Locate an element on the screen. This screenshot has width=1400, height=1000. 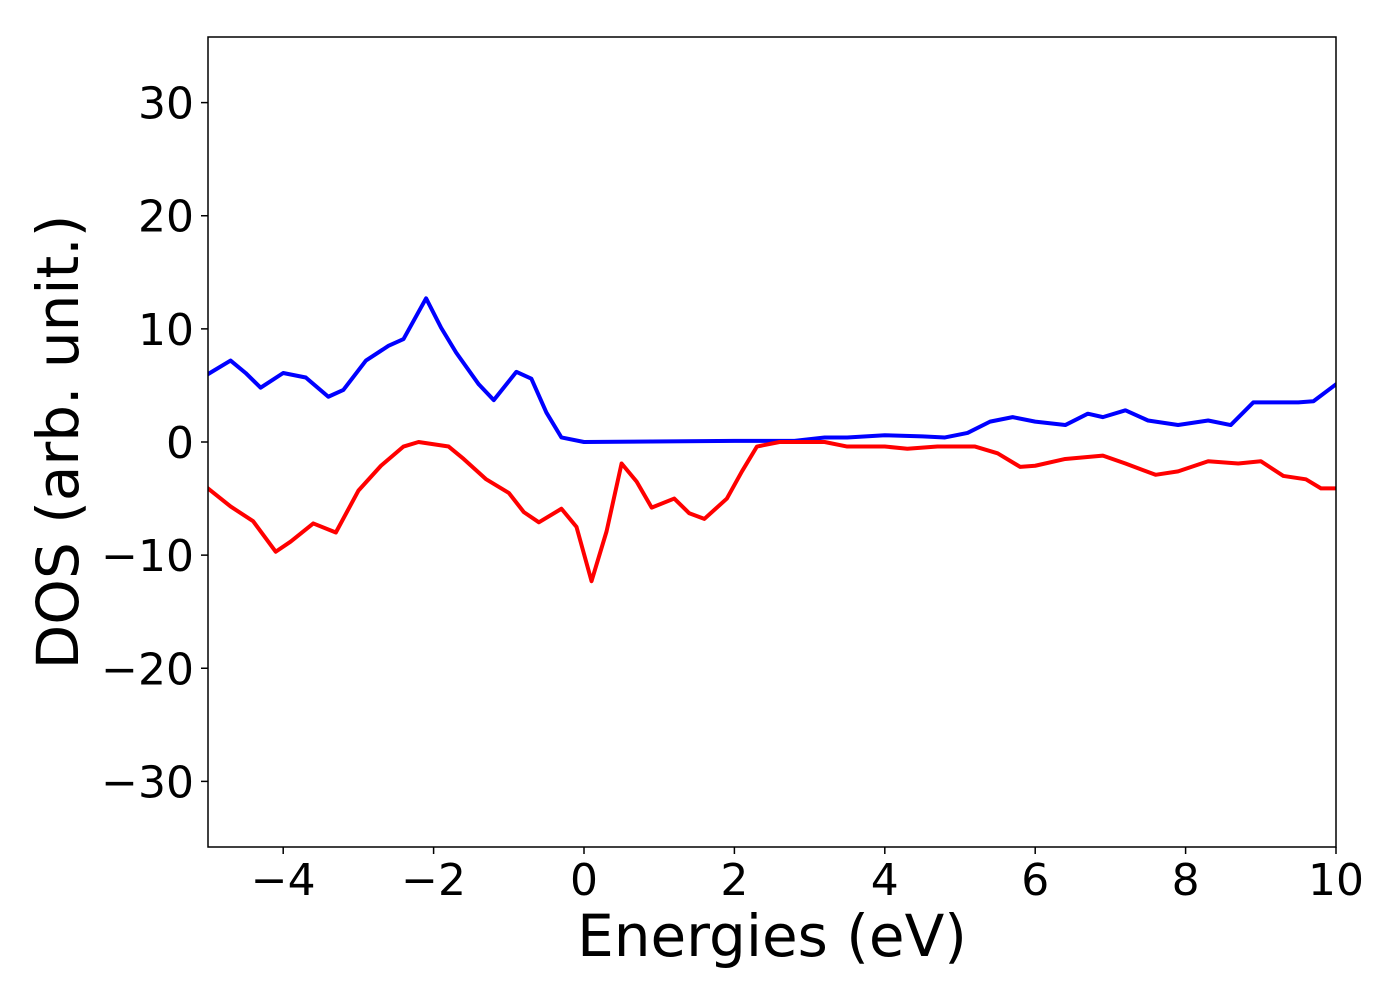
y-tick-label: 10 is located at coordinates (166, 330).